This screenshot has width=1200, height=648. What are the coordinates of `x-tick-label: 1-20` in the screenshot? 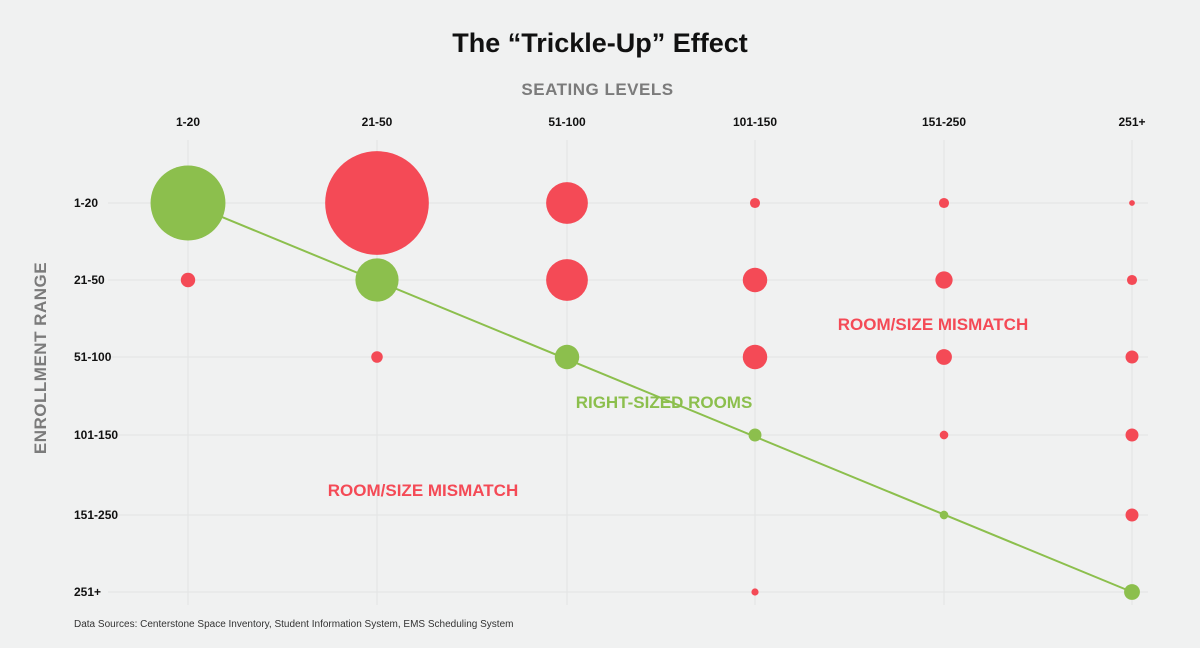 It's located at (188, 122).